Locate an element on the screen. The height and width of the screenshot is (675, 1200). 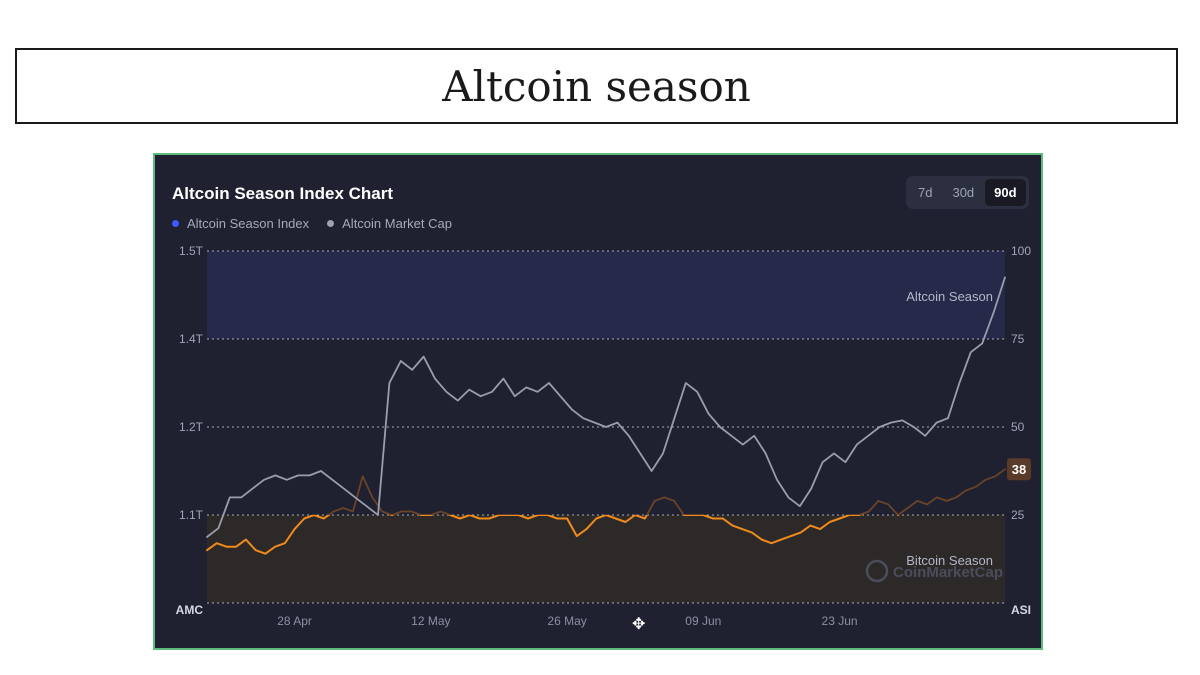
right-tick-label: 50 is located at coordinates (1018, 427).